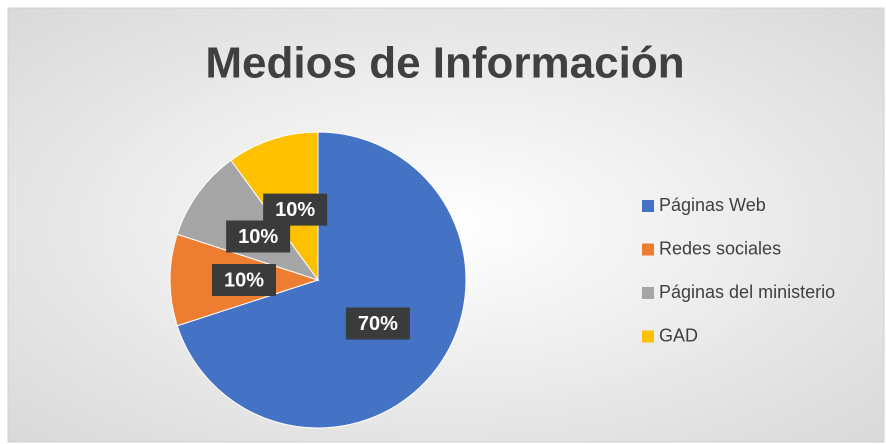 The width and height of the screenshot is (886, 444). What do you see at coordinates (747, 292) in the screenshot?
I see `legend-label: Páginas del ministerio` at bounding box center [747, 292].